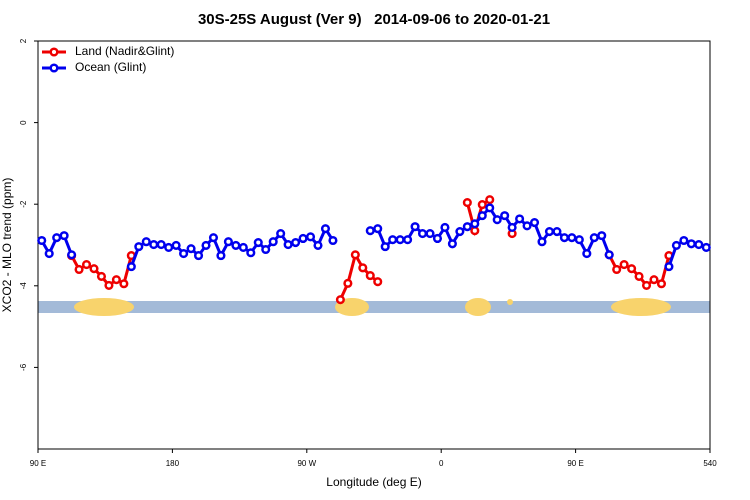  Describe the element at coordinates (23, 40) in the screenshot. I see `y-tick-label: 2` at that location.